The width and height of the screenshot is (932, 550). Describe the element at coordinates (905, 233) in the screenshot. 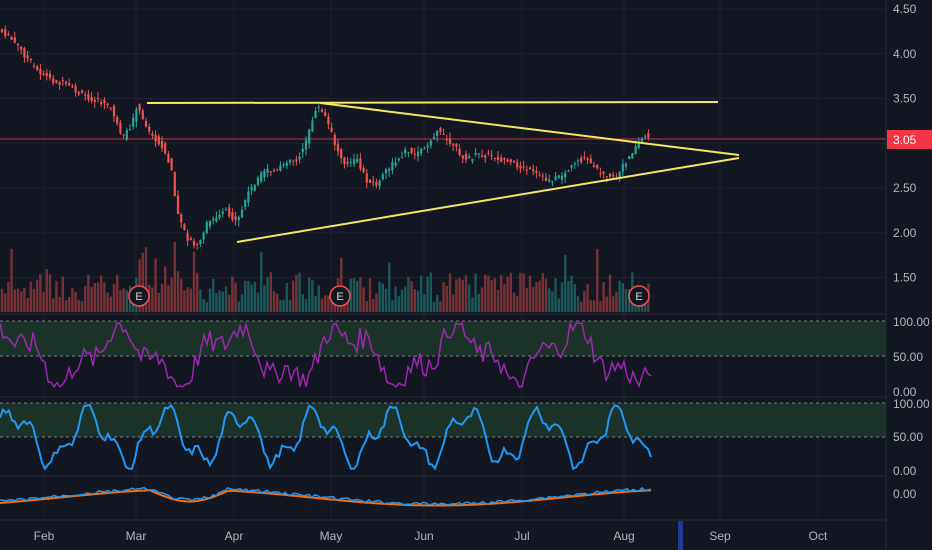

I see `price-tick-label: 2.00` at that location.